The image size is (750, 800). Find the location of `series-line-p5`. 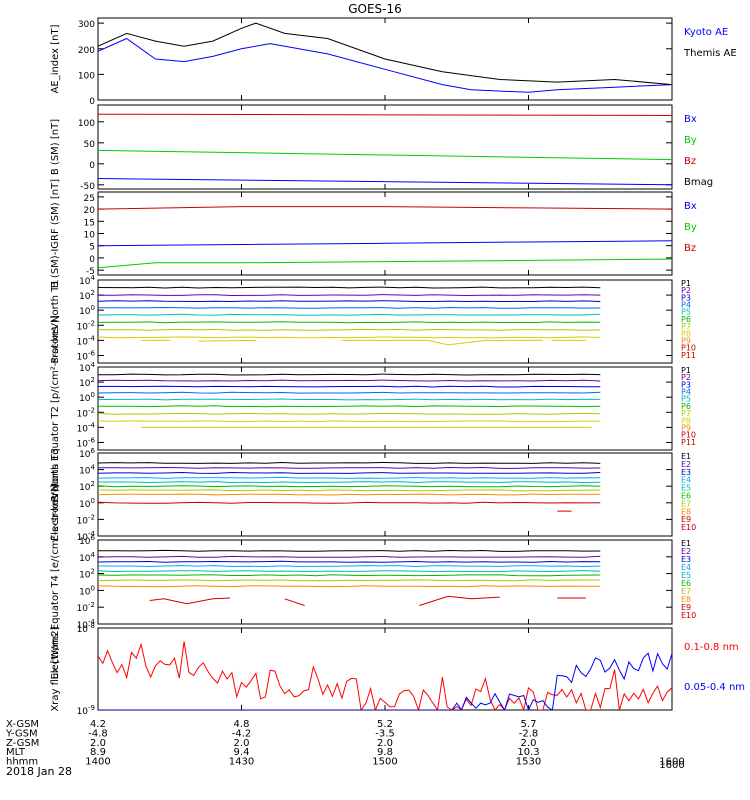

series-line-p5 is located at coordinates (349, 314).